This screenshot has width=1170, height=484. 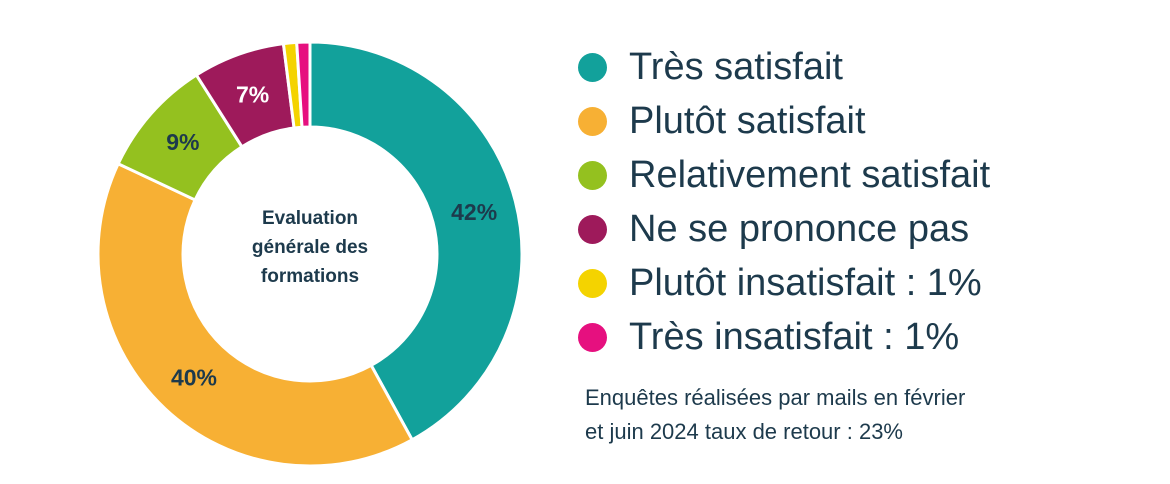 What do you see at coordinates (747, 120) in the screenshot?
I see `legend-label: Plutôt satisfait` at bounding box center [747, 120].